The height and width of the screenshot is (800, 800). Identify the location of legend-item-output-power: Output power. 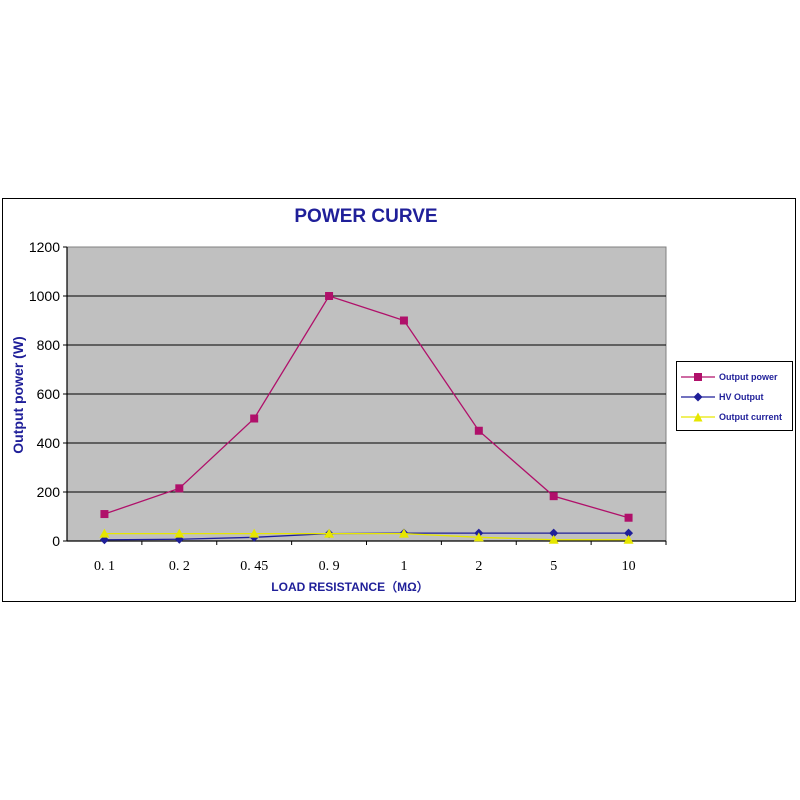
(729, 377).